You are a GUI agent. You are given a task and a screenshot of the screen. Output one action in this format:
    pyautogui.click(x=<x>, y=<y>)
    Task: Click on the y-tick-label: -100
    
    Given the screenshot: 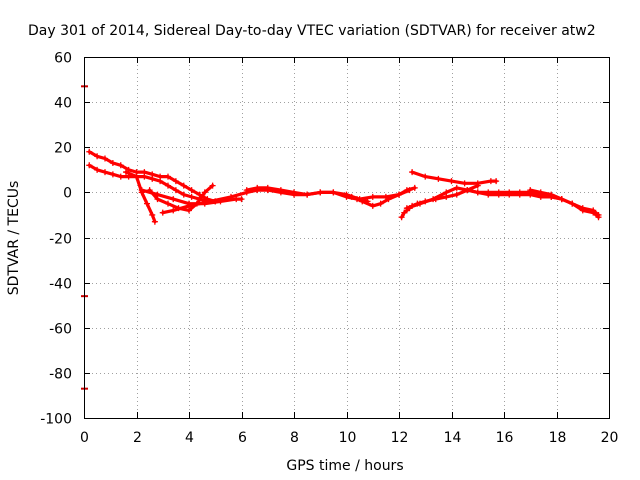 What is the action you would take?
    pyautogui.click(x=56, y=420)
    